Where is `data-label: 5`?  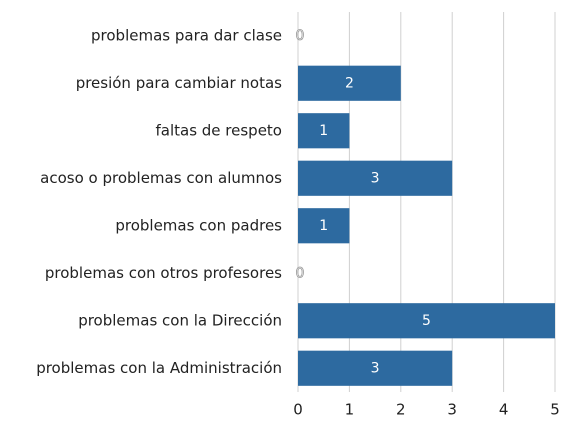 data-label: 5 is located at coordinates (426, 321).